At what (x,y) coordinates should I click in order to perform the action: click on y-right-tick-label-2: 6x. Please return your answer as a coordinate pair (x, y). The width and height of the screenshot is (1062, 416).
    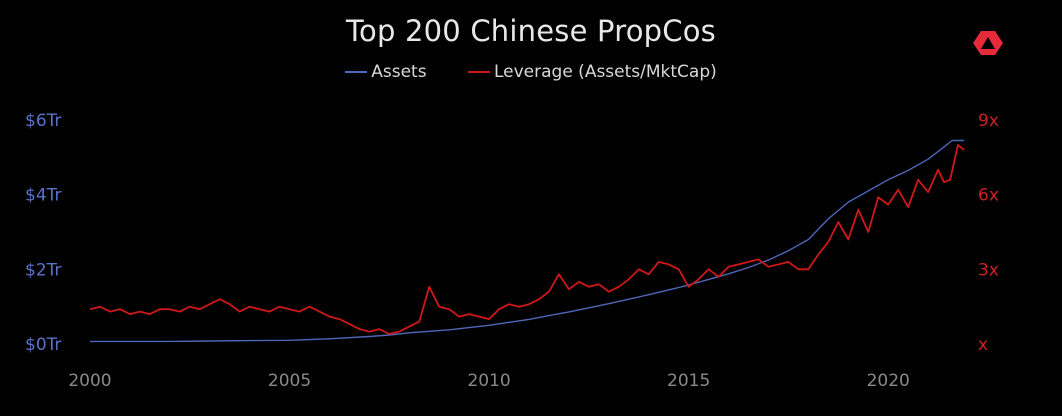
    Looking at the image, I should click on (988, 196).